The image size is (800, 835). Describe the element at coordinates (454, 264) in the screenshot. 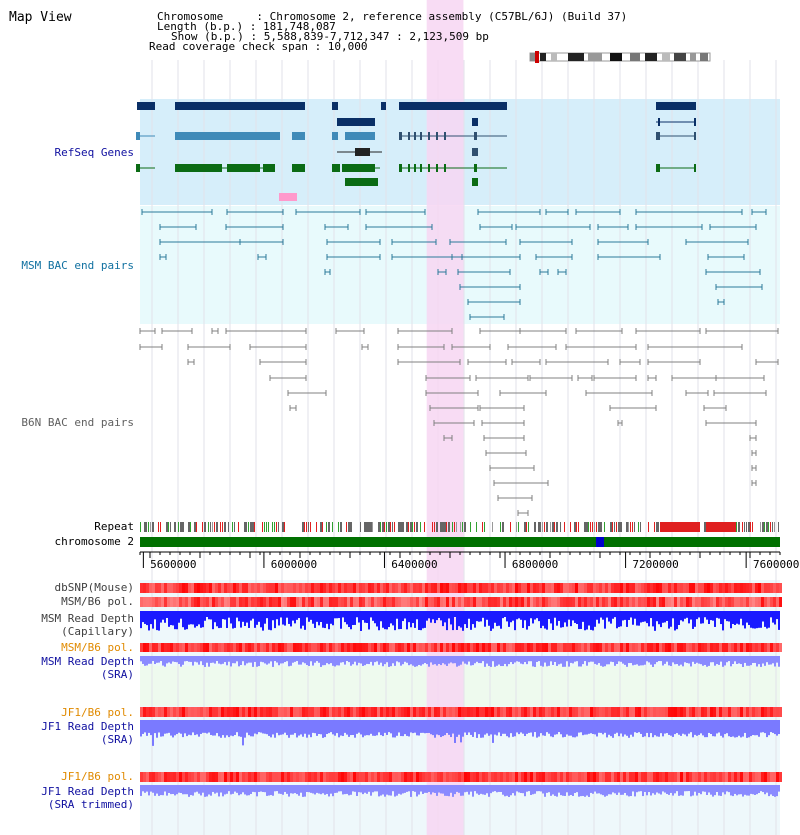

I see `msm-bac-pairs` at that location.